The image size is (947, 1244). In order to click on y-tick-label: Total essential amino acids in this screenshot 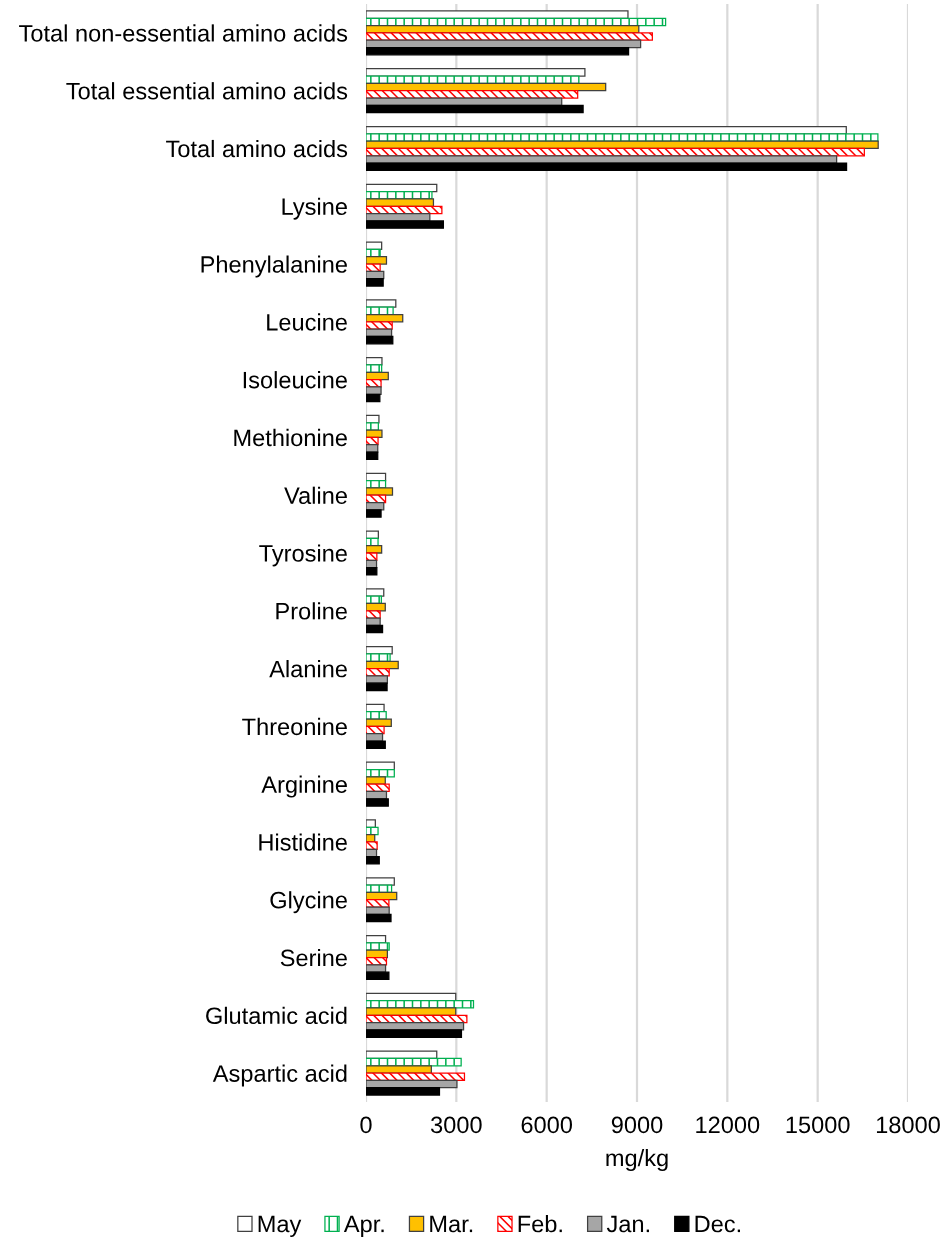, I will do `click(207, 91)`.